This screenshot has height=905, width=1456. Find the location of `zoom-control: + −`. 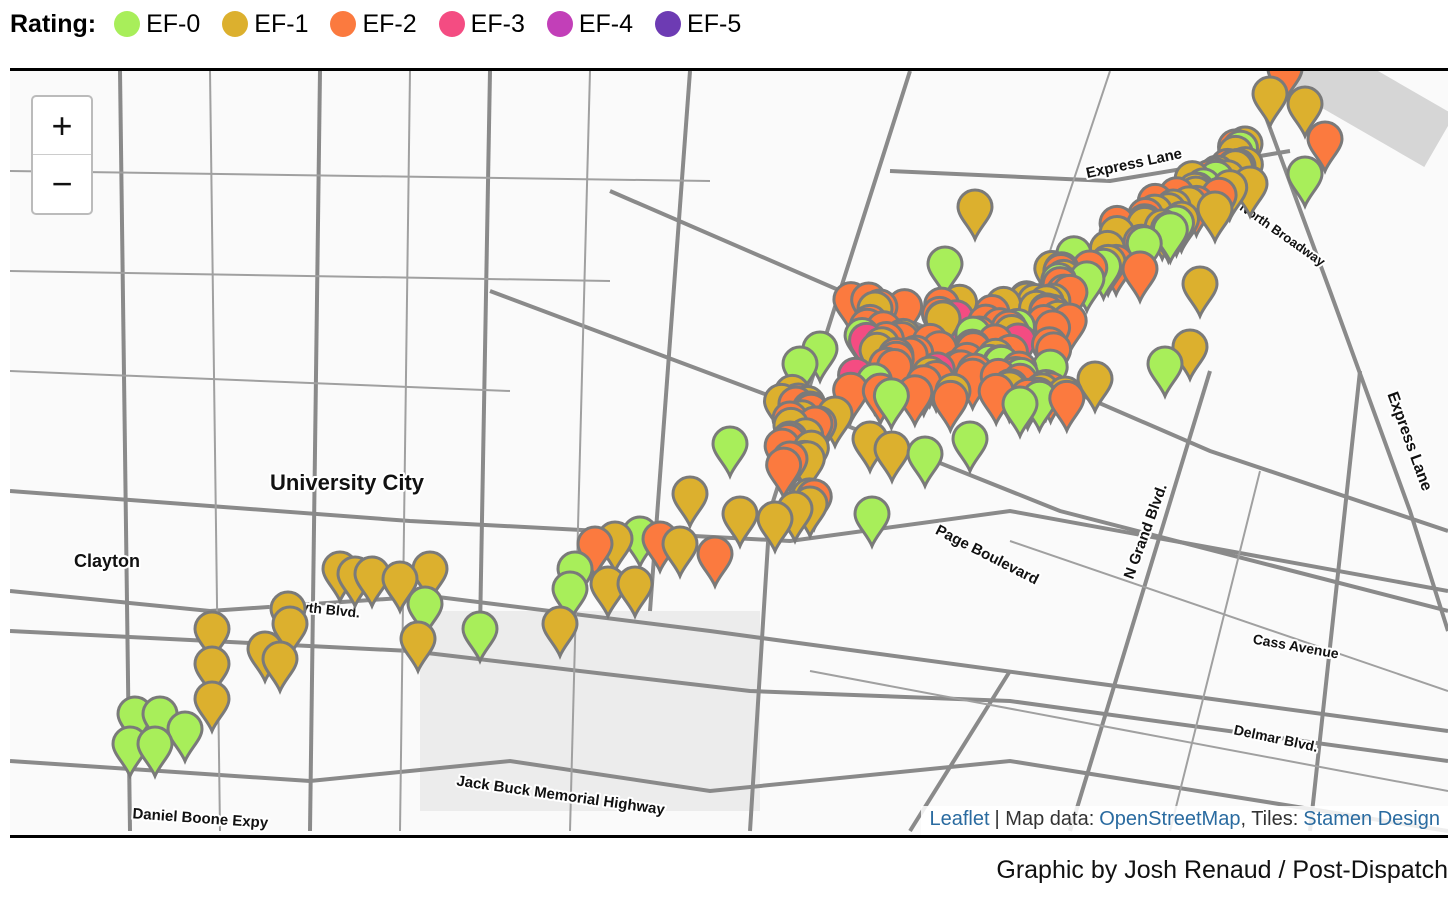

zoom-control: + − is located at coordinates (62, 155).